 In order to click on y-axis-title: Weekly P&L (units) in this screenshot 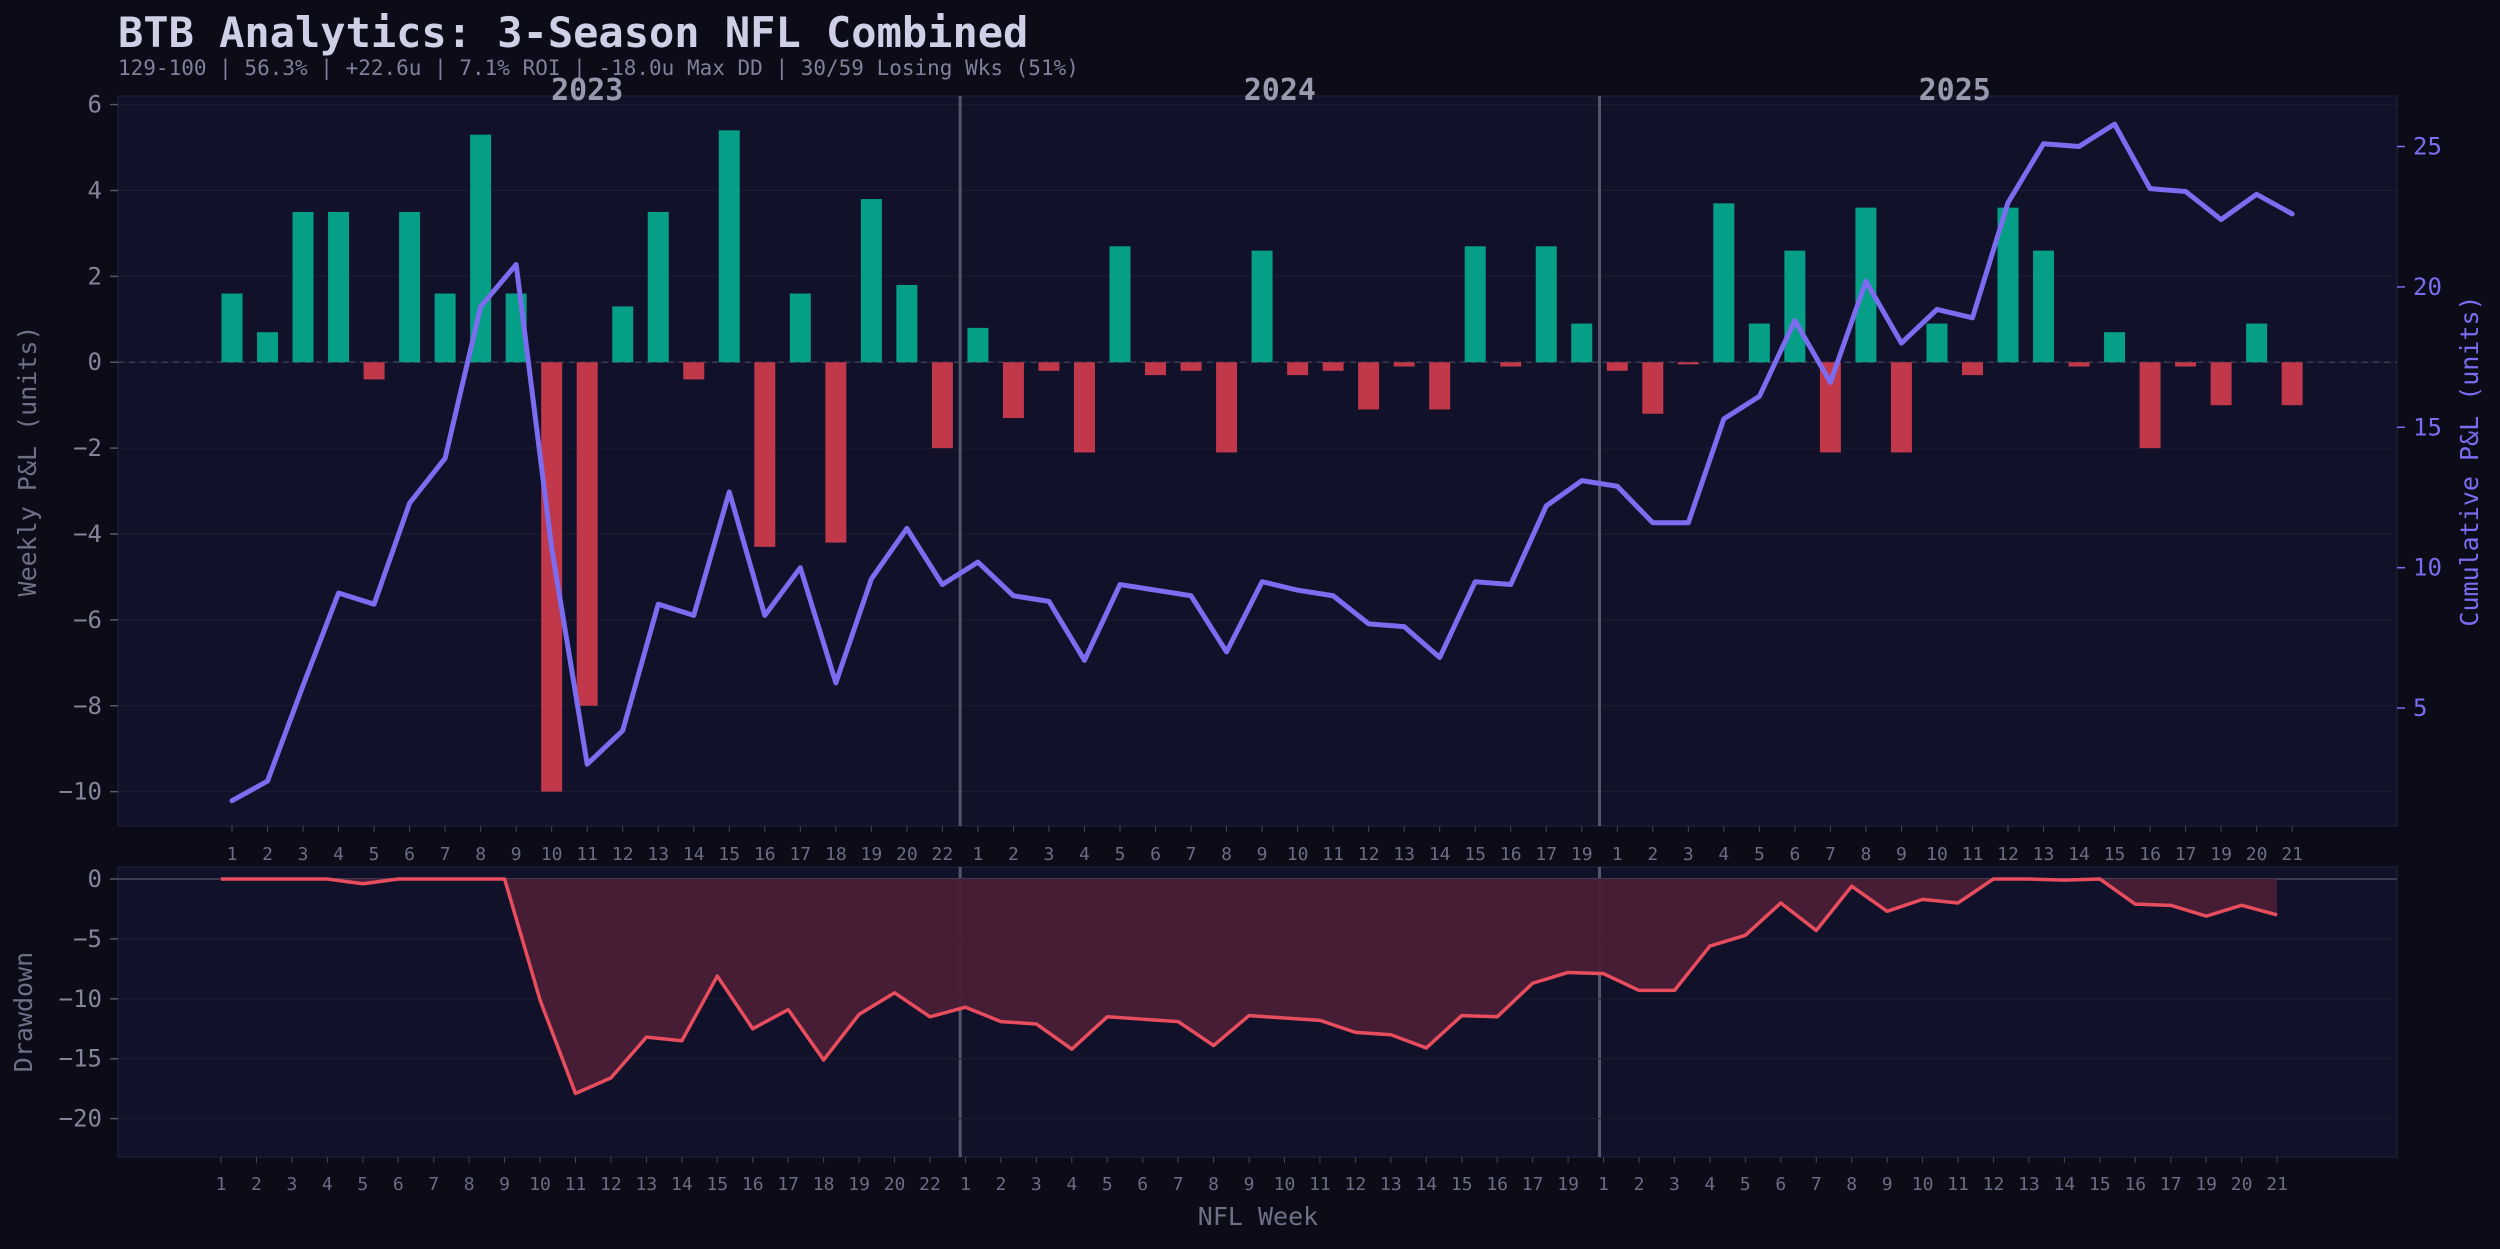, I will do `click(27, 461)`.